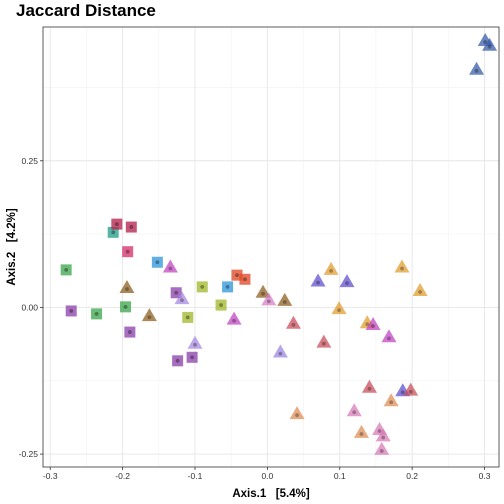 This screenshot has height=504, width=504. Describe the element at coordinates (122, 476) in the screenshot. I see `x-tick-label: -0.2` at that location.